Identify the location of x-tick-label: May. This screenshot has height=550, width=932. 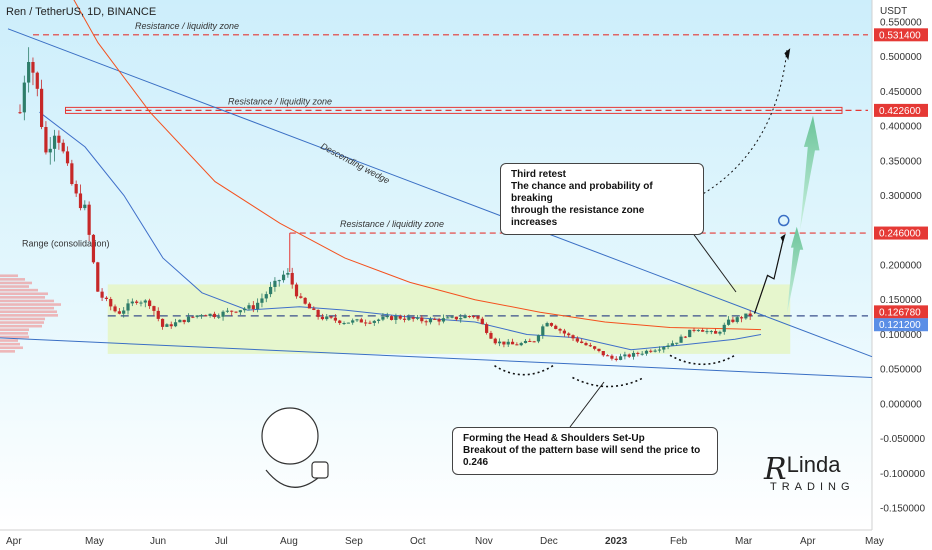
(94, 541).